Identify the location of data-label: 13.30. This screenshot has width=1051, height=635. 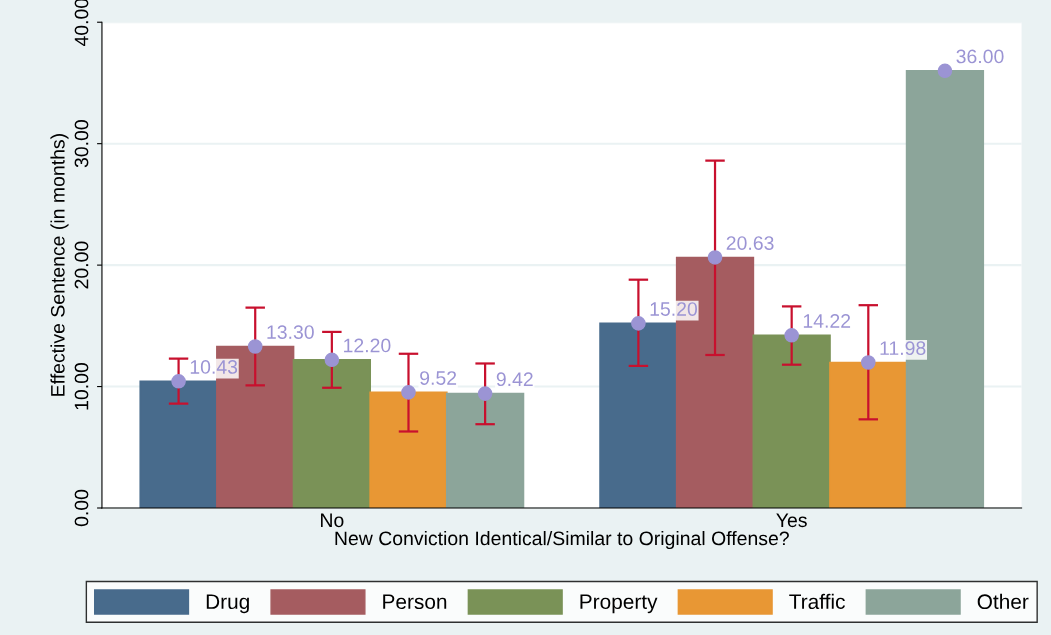
(290, 332).